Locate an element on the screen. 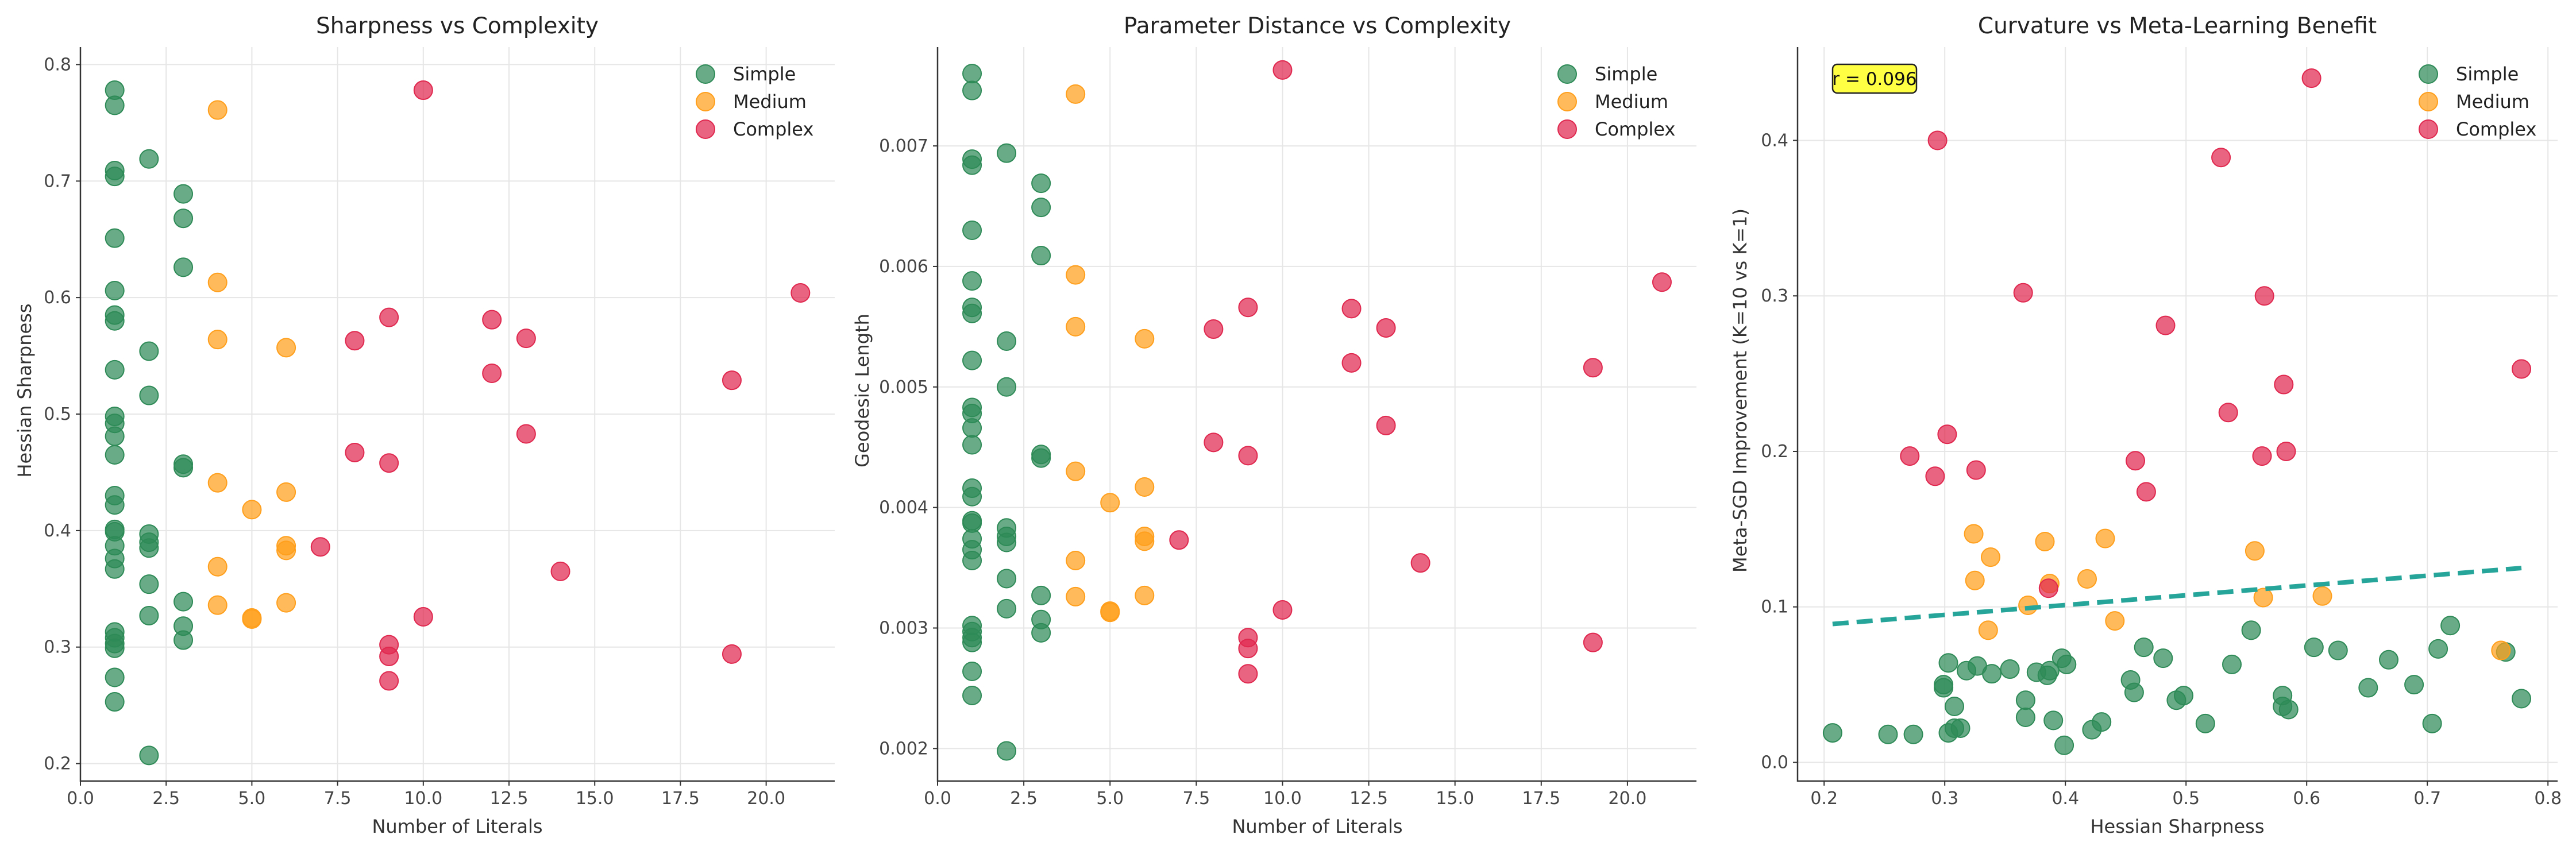  y-tick-label: 0.1 is located at coordinates (1774, 607).